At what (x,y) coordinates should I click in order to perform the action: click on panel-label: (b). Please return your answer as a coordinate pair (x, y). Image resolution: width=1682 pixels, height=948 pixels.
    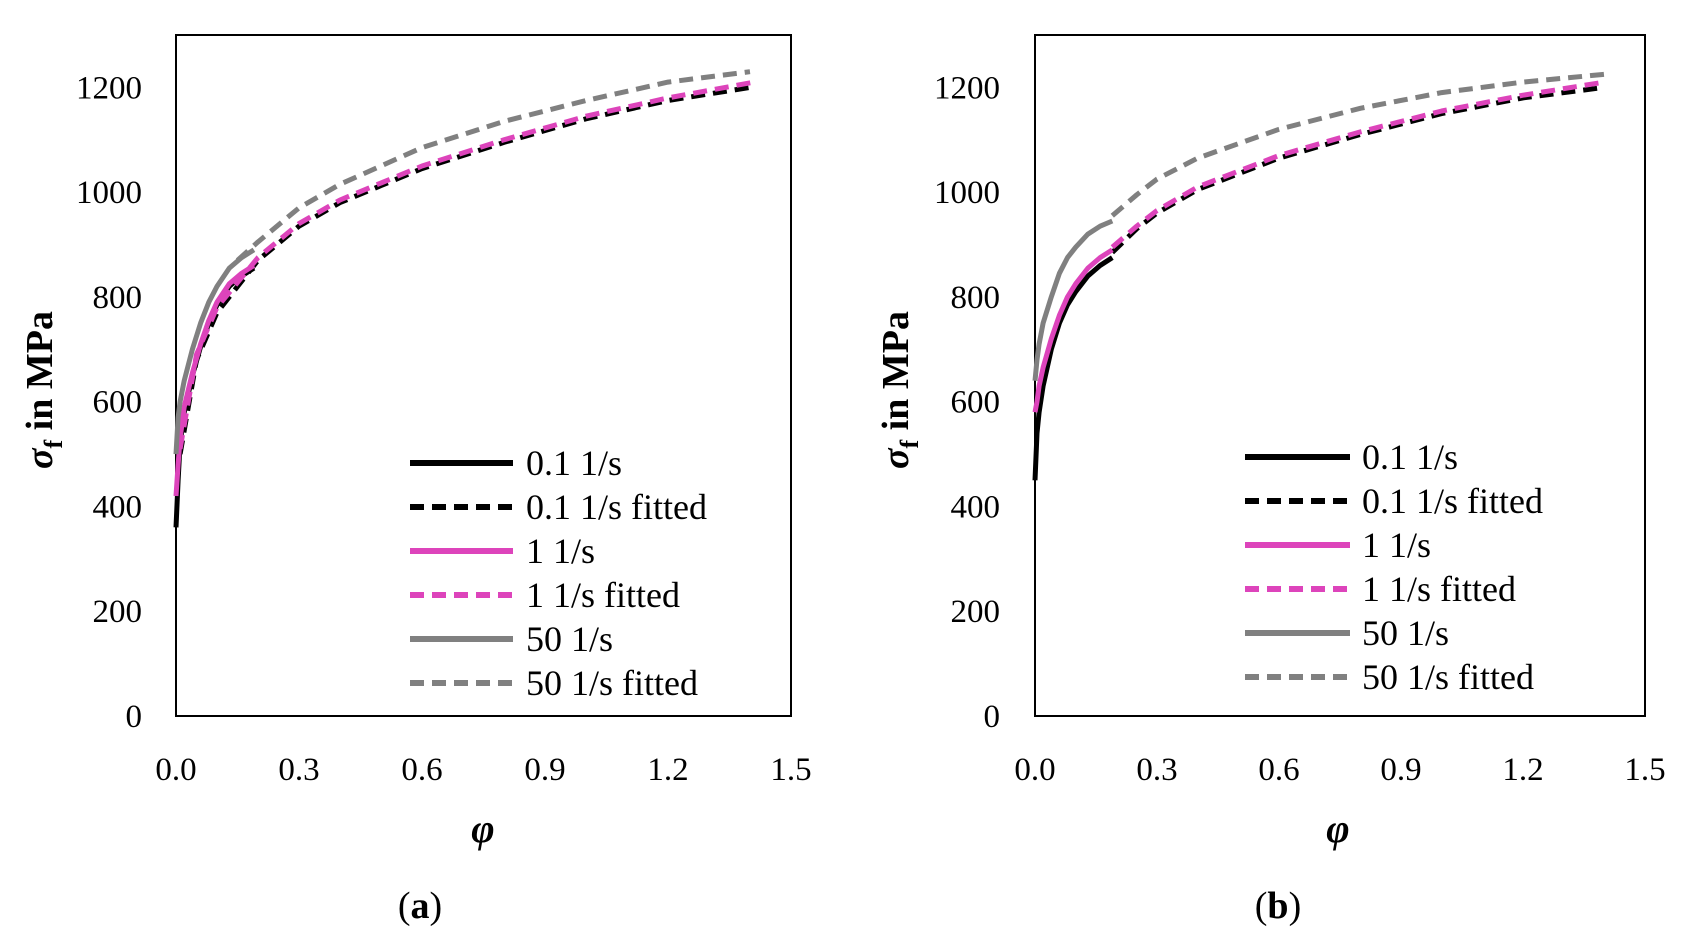
    Looking at the image, I should click on (1278, 906).